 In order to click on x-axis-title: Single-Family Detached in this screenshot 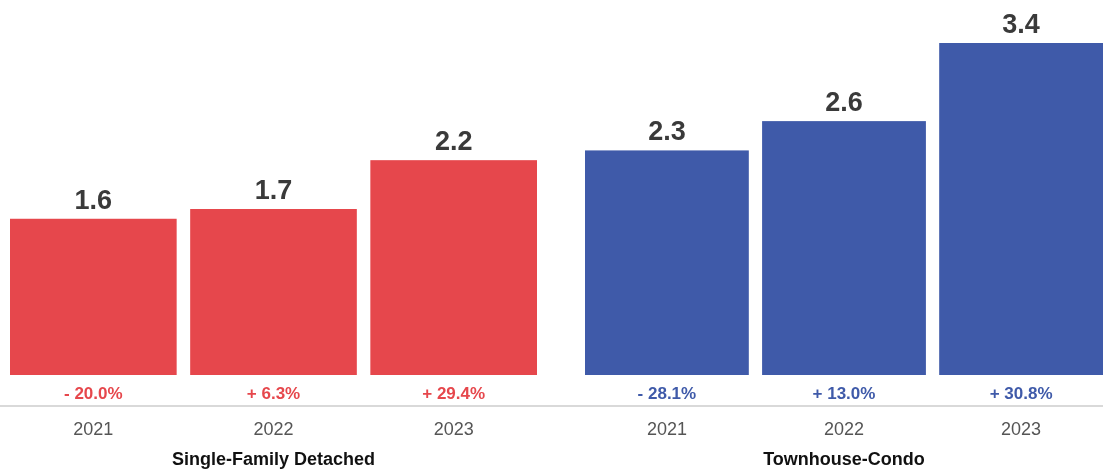, I will do `click(273, 459)`.